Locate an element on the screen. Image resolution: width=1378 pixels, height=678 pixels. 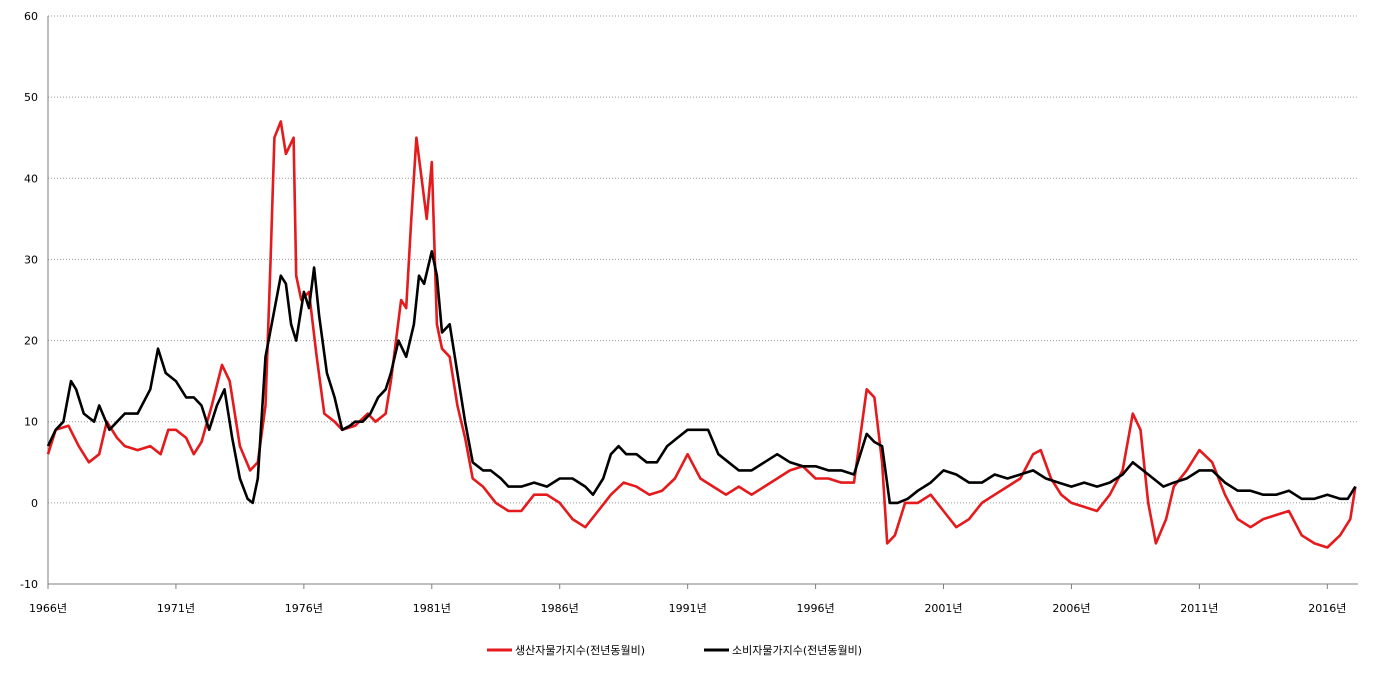
legend: 생산자물가지수(전년동월비) 소비자물가지수(전년동월비) is located at coordinates (674, 650).